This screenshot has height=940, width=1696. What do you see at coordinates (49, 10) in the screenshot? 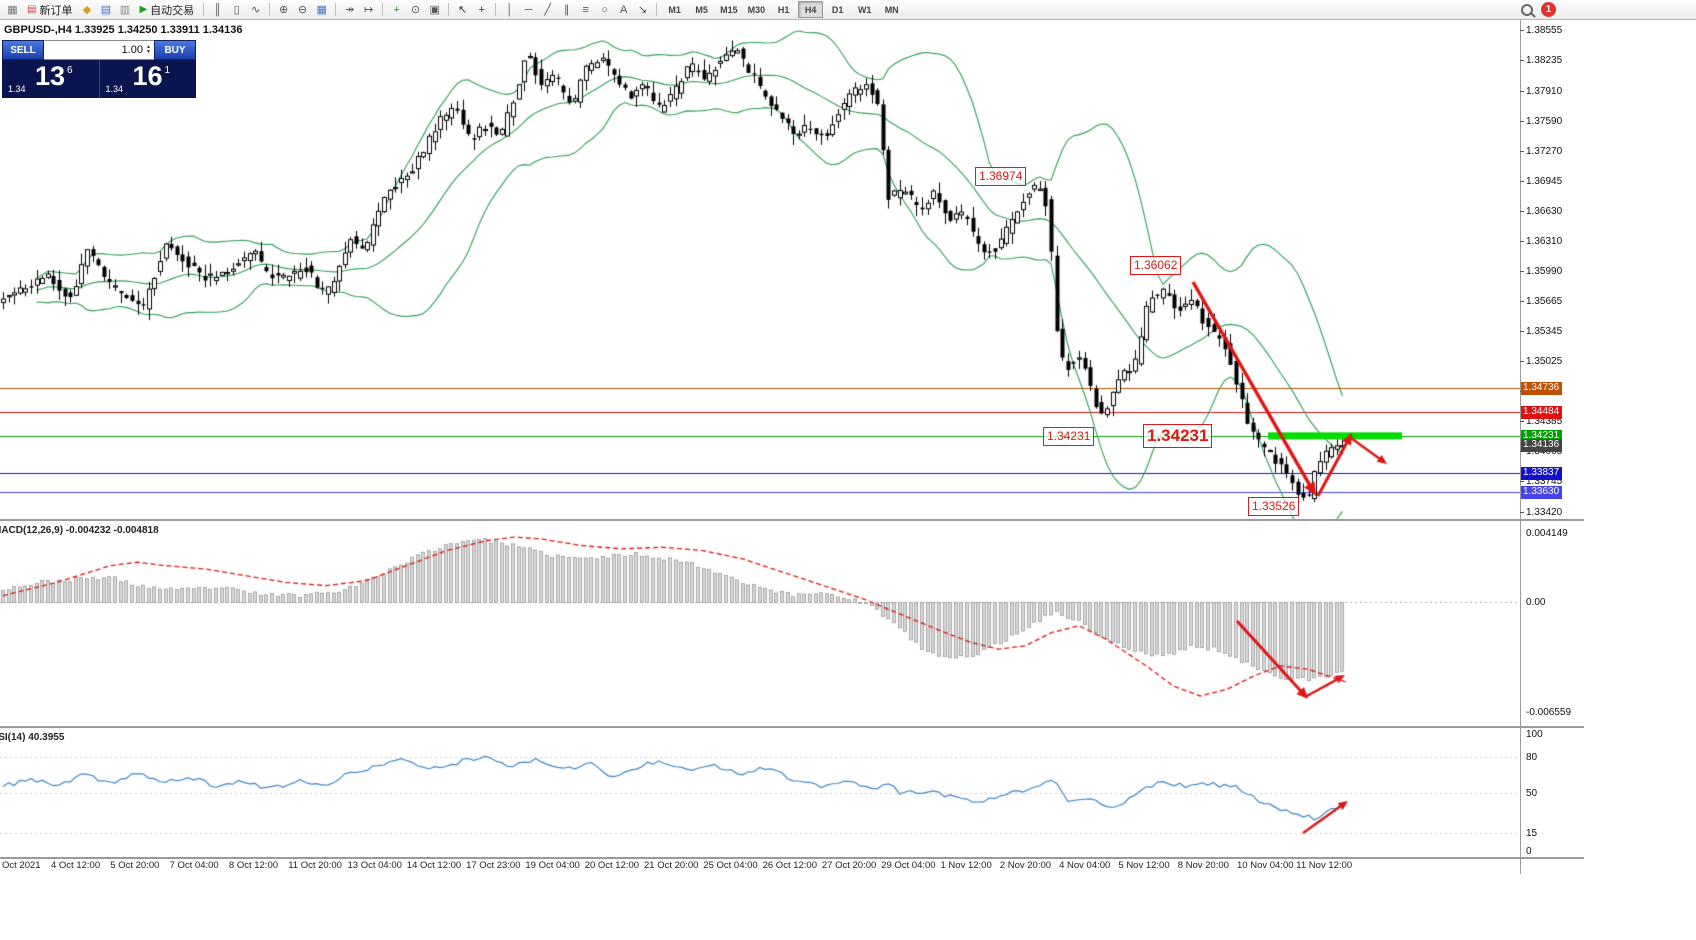
I see `new-order-button: ▤ 新订单` at bounding box center [49, 10].